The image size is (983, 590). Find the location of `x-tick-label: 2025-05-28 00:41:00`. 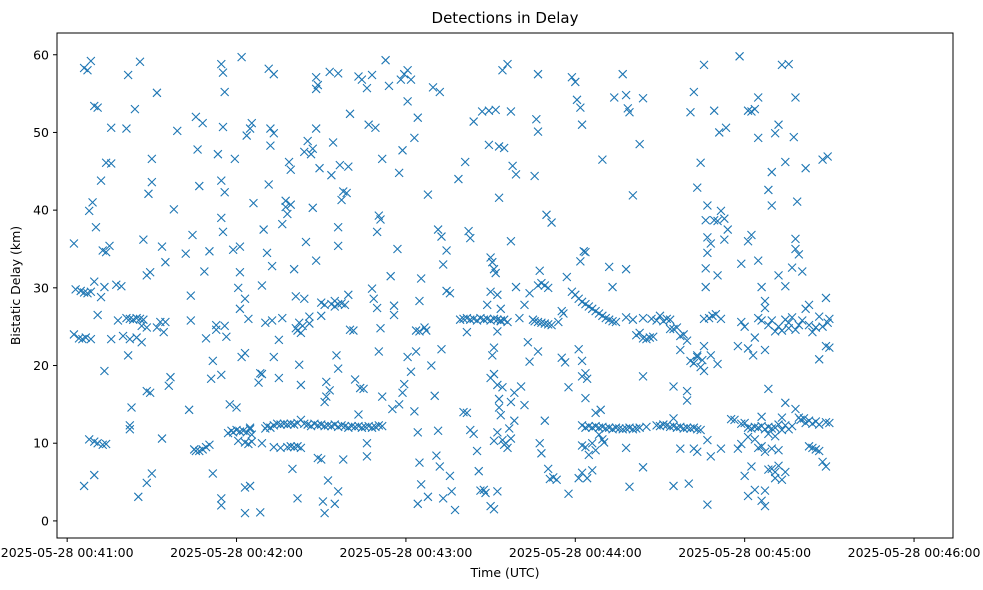

x-tick-label: 2025-05-28 00:41:00 is located at coordinates (67, 552).